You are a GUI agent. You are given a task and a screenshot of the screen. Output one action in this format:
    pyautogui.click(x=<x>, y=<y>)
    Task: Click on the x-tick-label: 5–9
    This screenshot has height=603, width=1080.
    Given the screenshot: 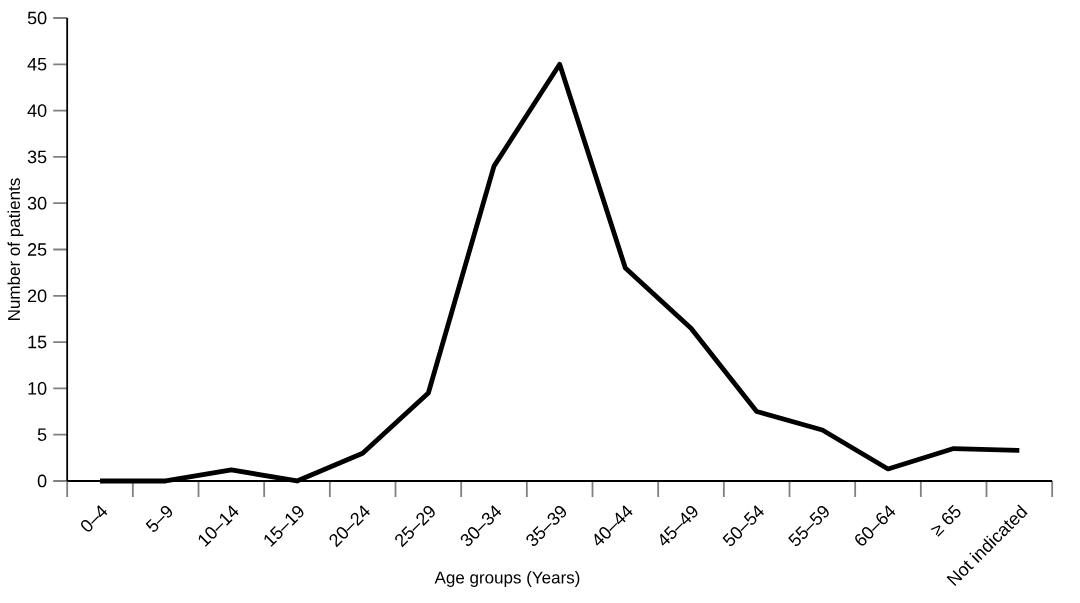 What is the action you would take?
    pyautogui.click(x=159, y=518)
    